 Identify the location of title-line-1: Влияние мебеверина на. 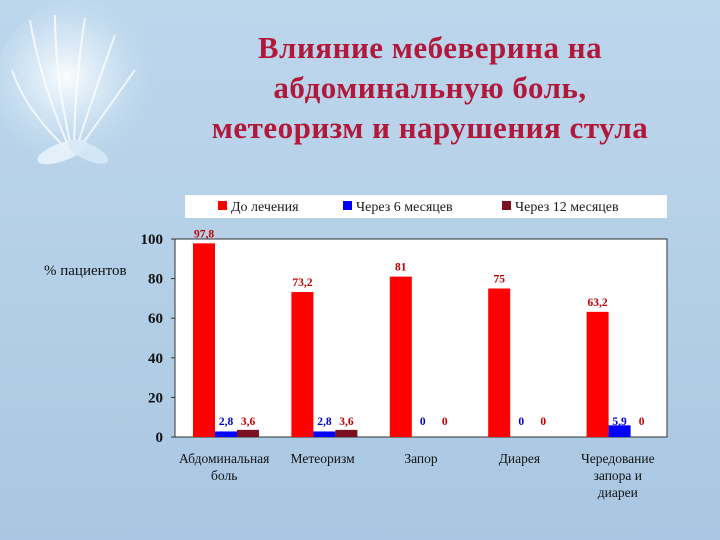
(430, 47).